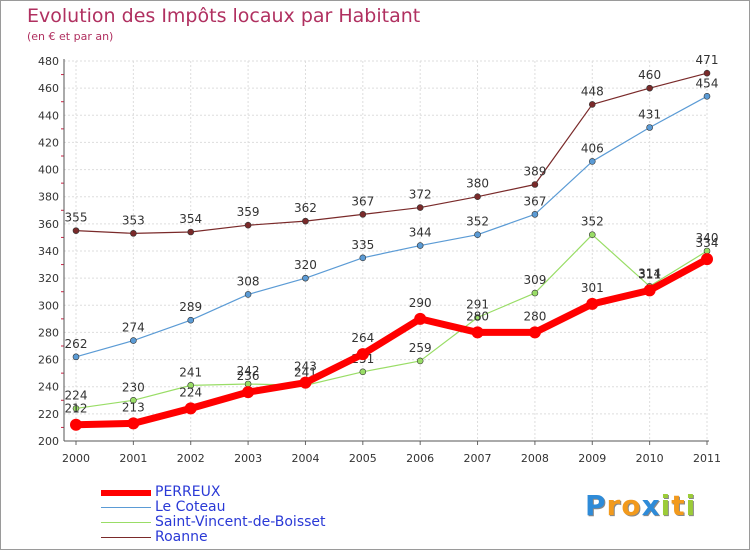 The image size is (750, 550). What do you see at coordinates (363, 458) in the screenshot?
I see `x-tick-label: 2005` at bounding box center [363, 458].